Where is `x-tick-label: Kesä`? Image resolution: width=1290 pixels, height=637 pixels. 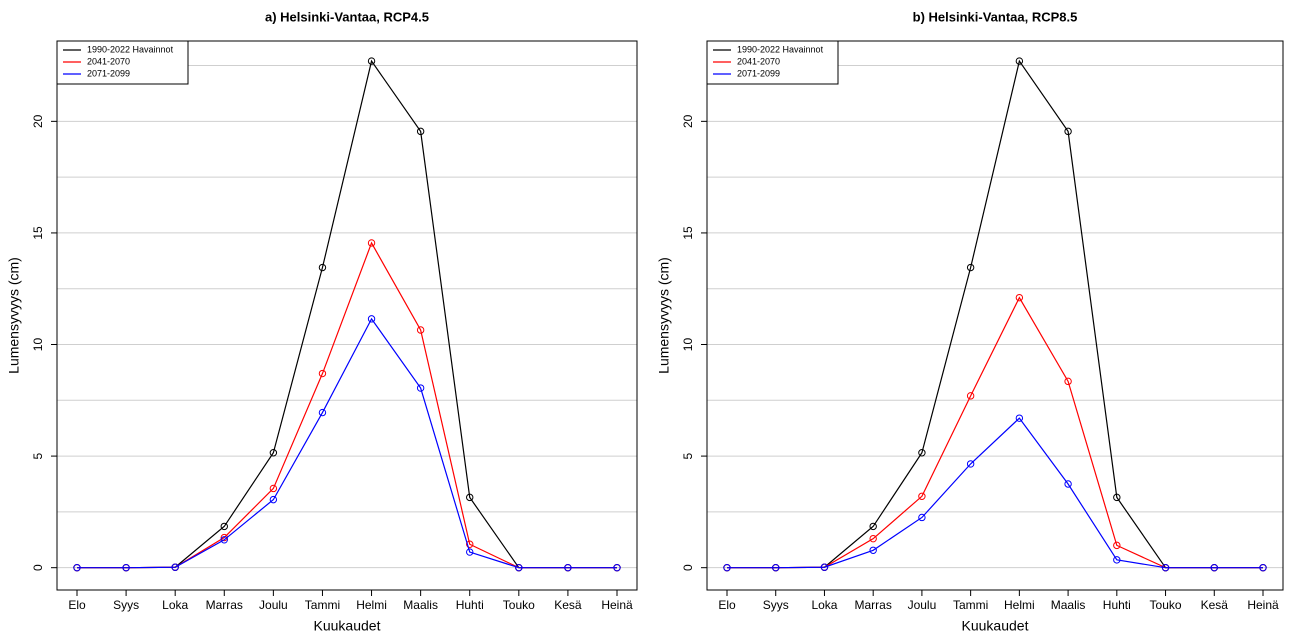
x-tick-label: Kesä is located at coordinates (568, 605).